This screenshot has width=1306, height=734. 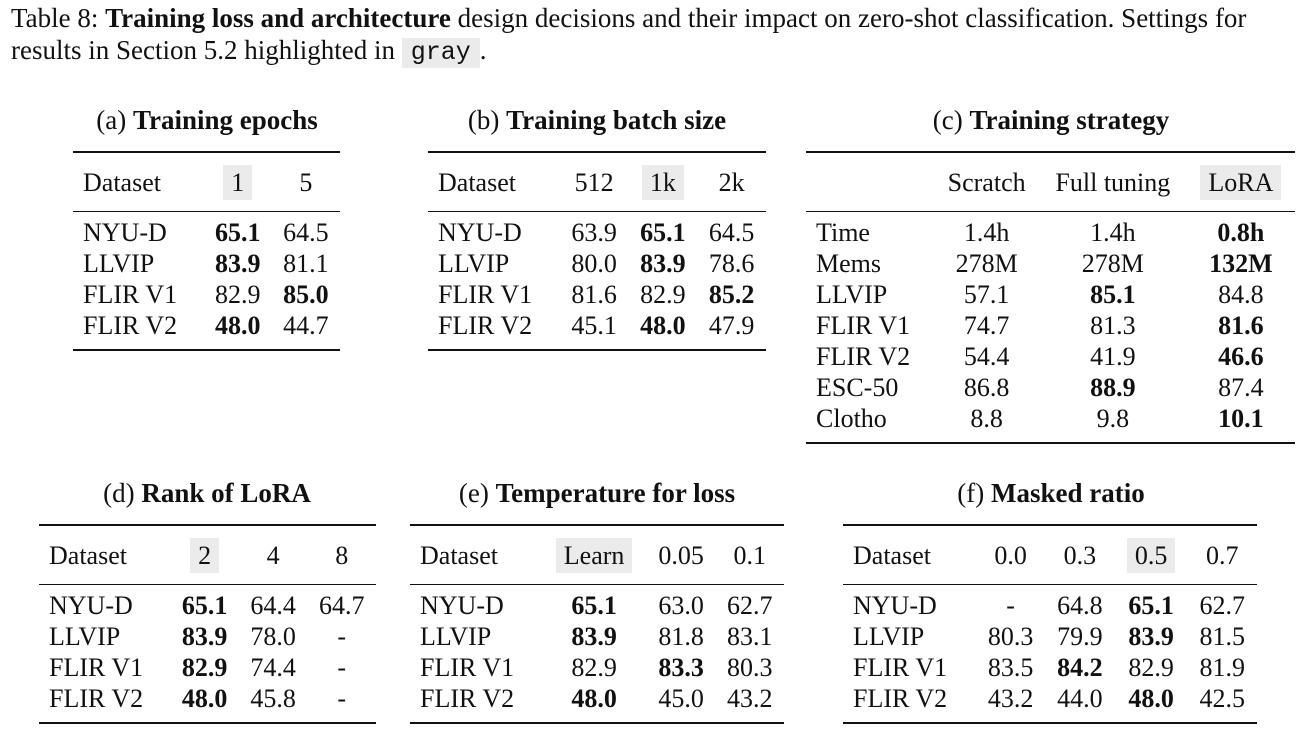 What do you see at coordinates (305, 330) in the screenshot?
I see `table-cell: 44.7` at bounding box center [305, 330].